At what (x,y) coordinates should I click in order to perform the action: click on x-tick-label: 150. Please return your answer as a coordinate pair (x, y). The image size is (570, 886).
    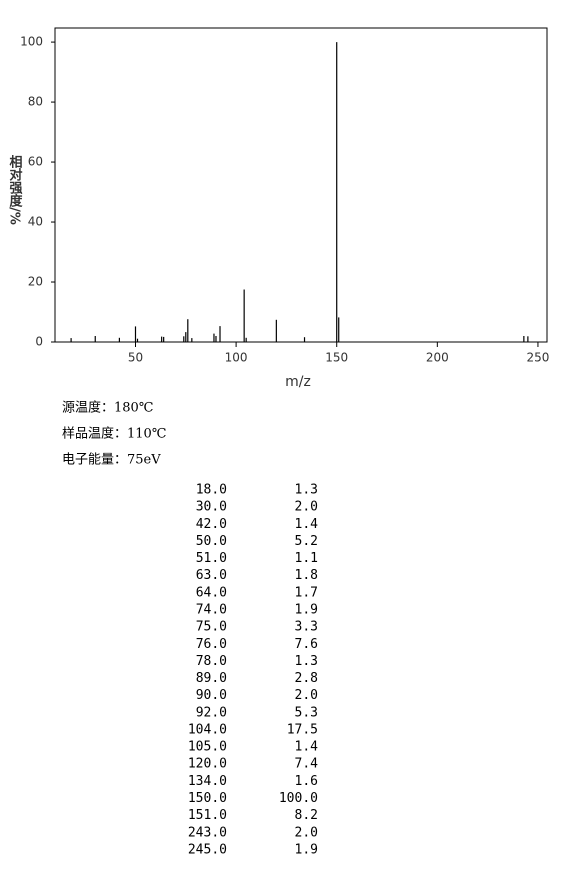
    Looking at the image, I should click on (336, 358).